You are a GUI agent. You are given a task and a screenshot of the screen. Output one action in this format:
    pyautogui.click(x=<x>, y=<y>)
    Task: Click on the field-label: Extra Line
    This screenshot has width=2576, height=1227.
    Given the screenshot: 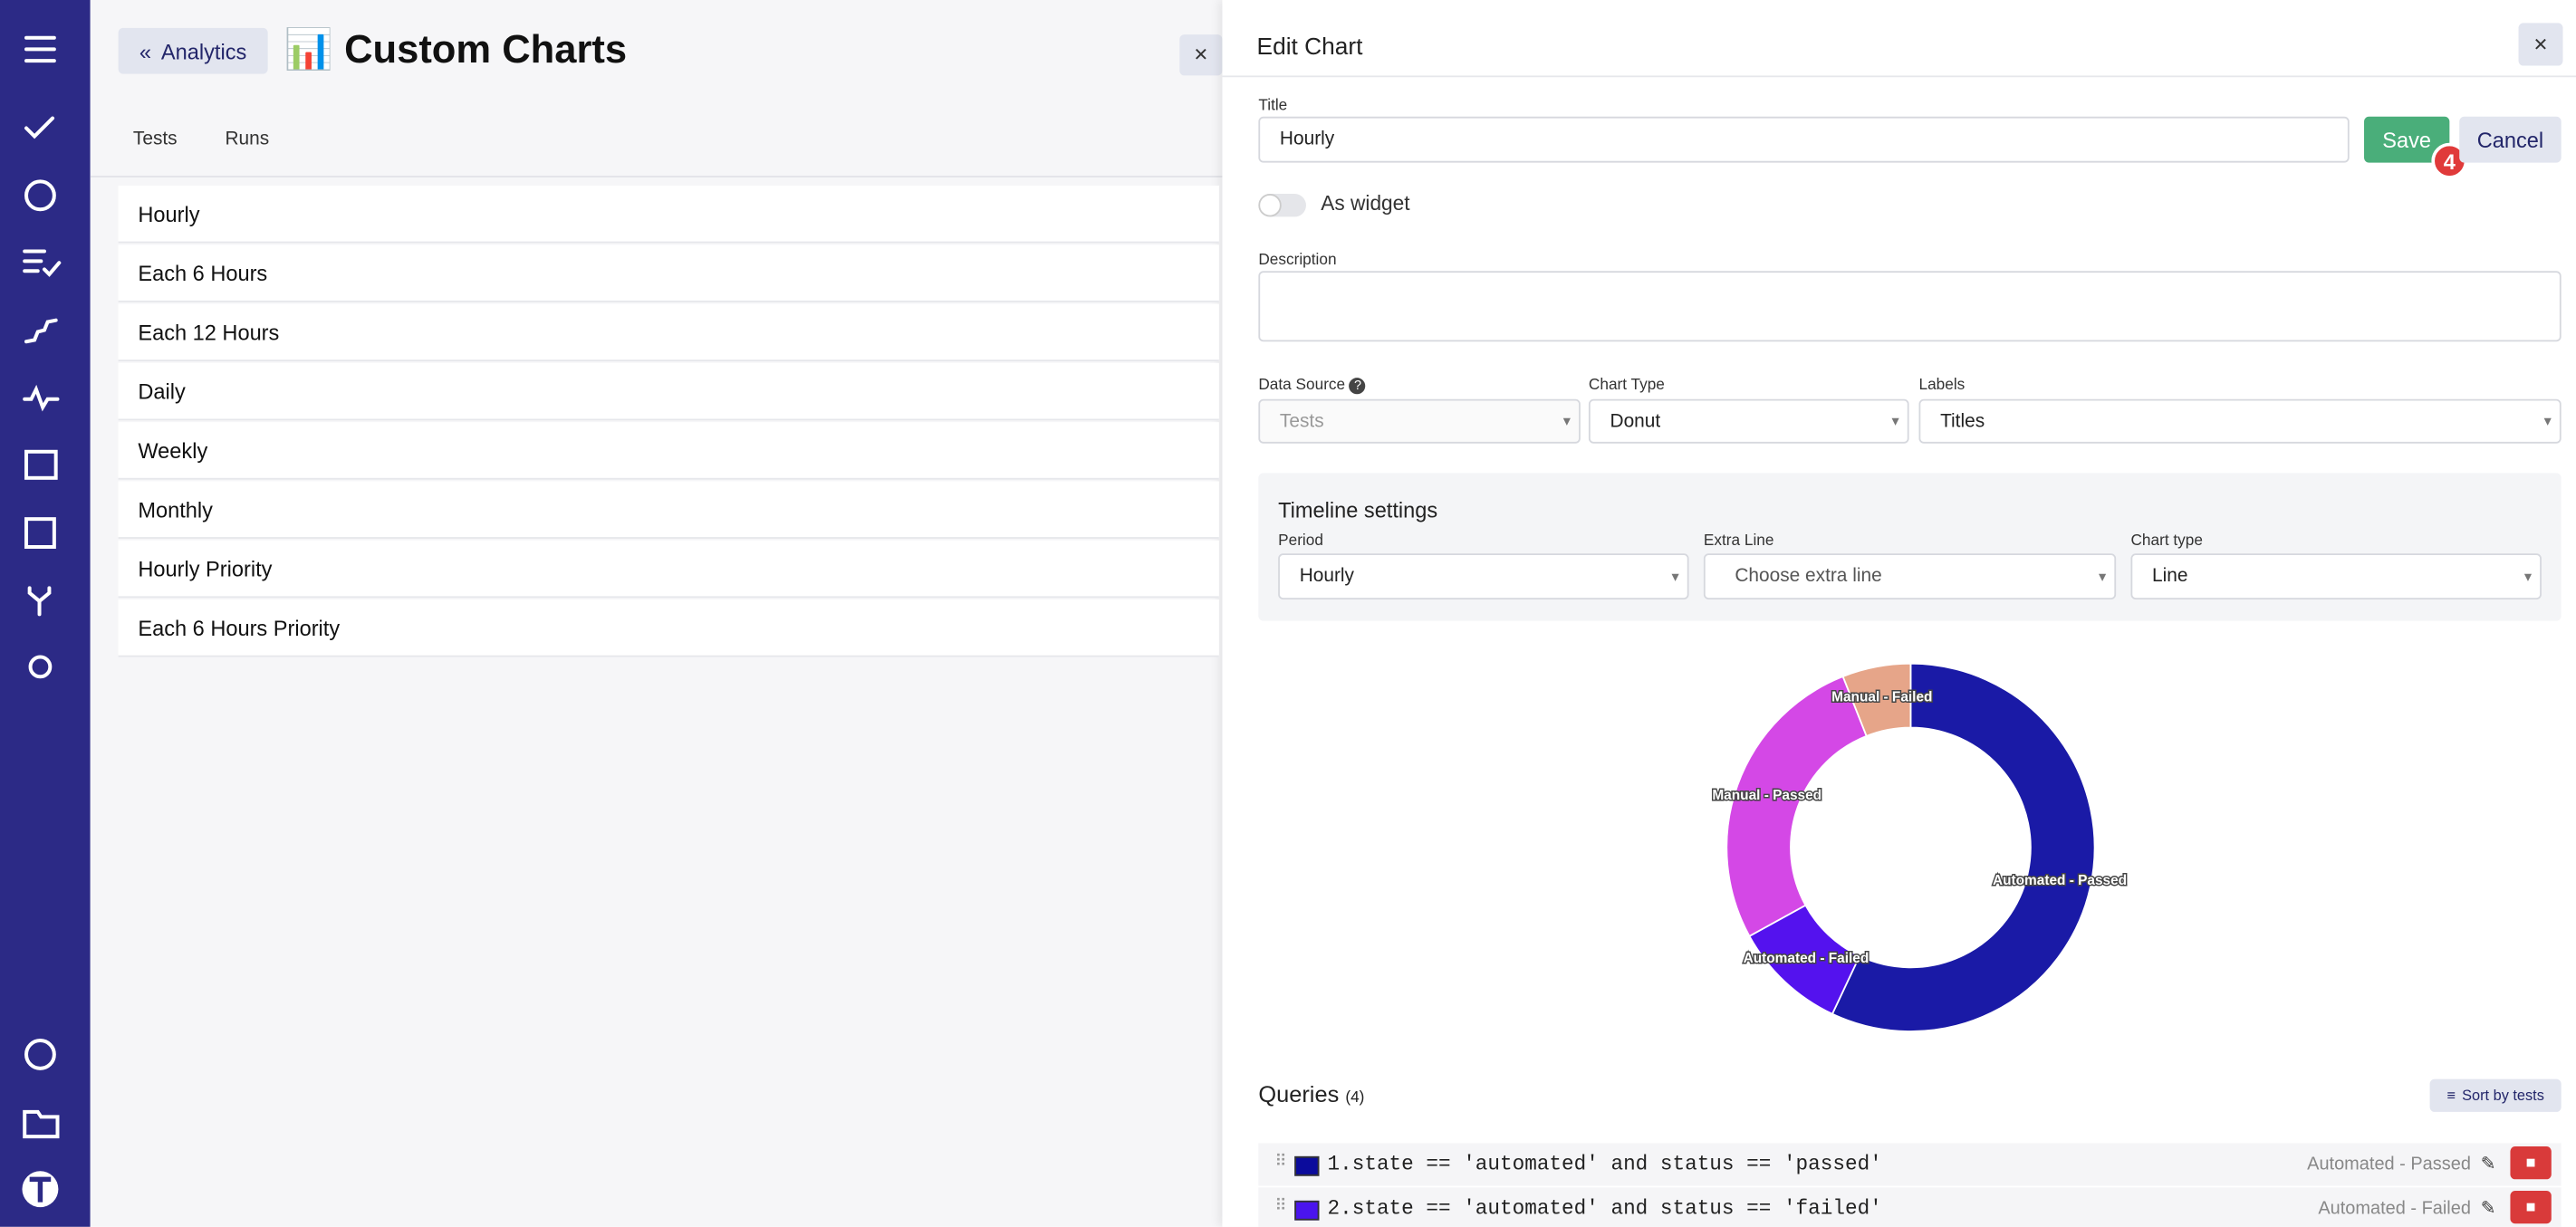 What is the action you would take?
    pyautogui.click(x=1738, y=541)
    